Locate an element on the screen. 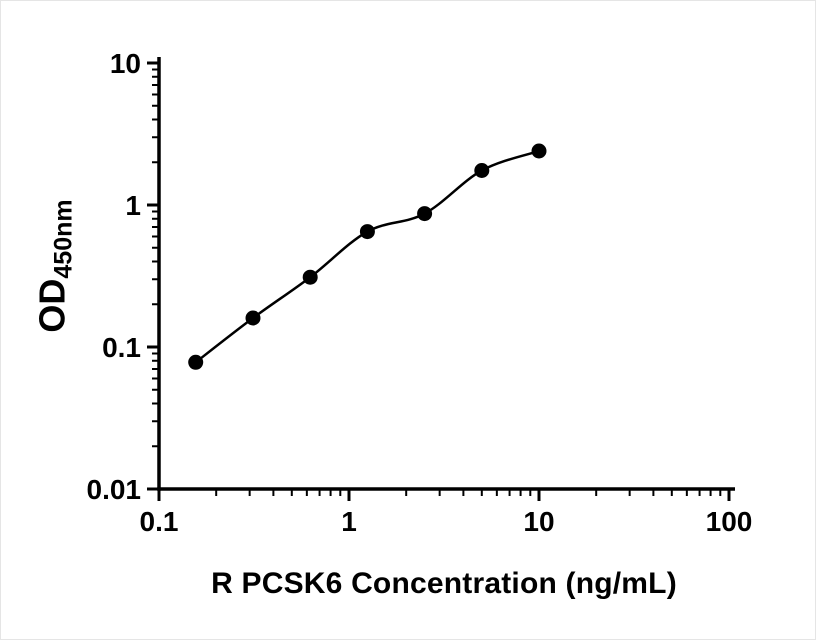  x-tick-label: 10 is located at coordinates (538, 521).